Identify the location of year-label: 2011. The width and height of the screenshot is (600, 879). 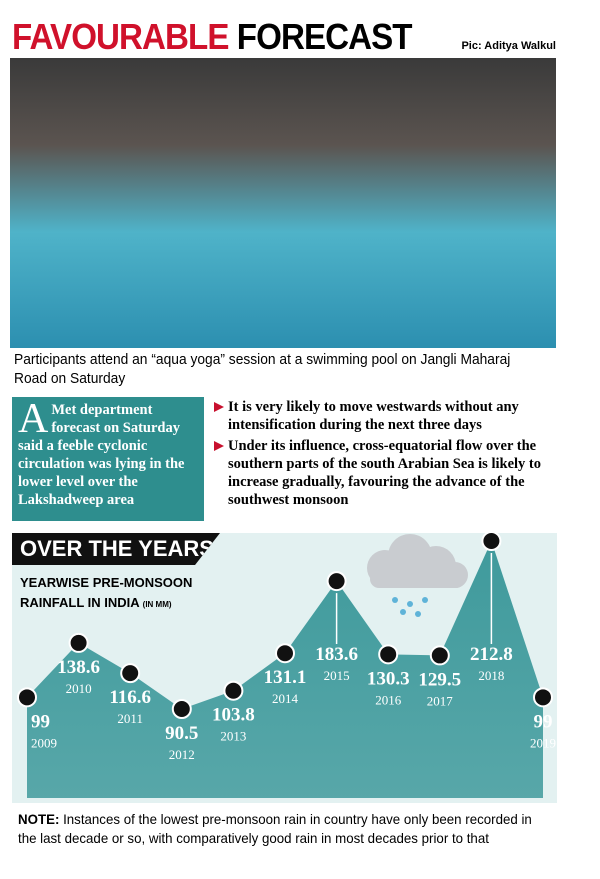
(130, 718).